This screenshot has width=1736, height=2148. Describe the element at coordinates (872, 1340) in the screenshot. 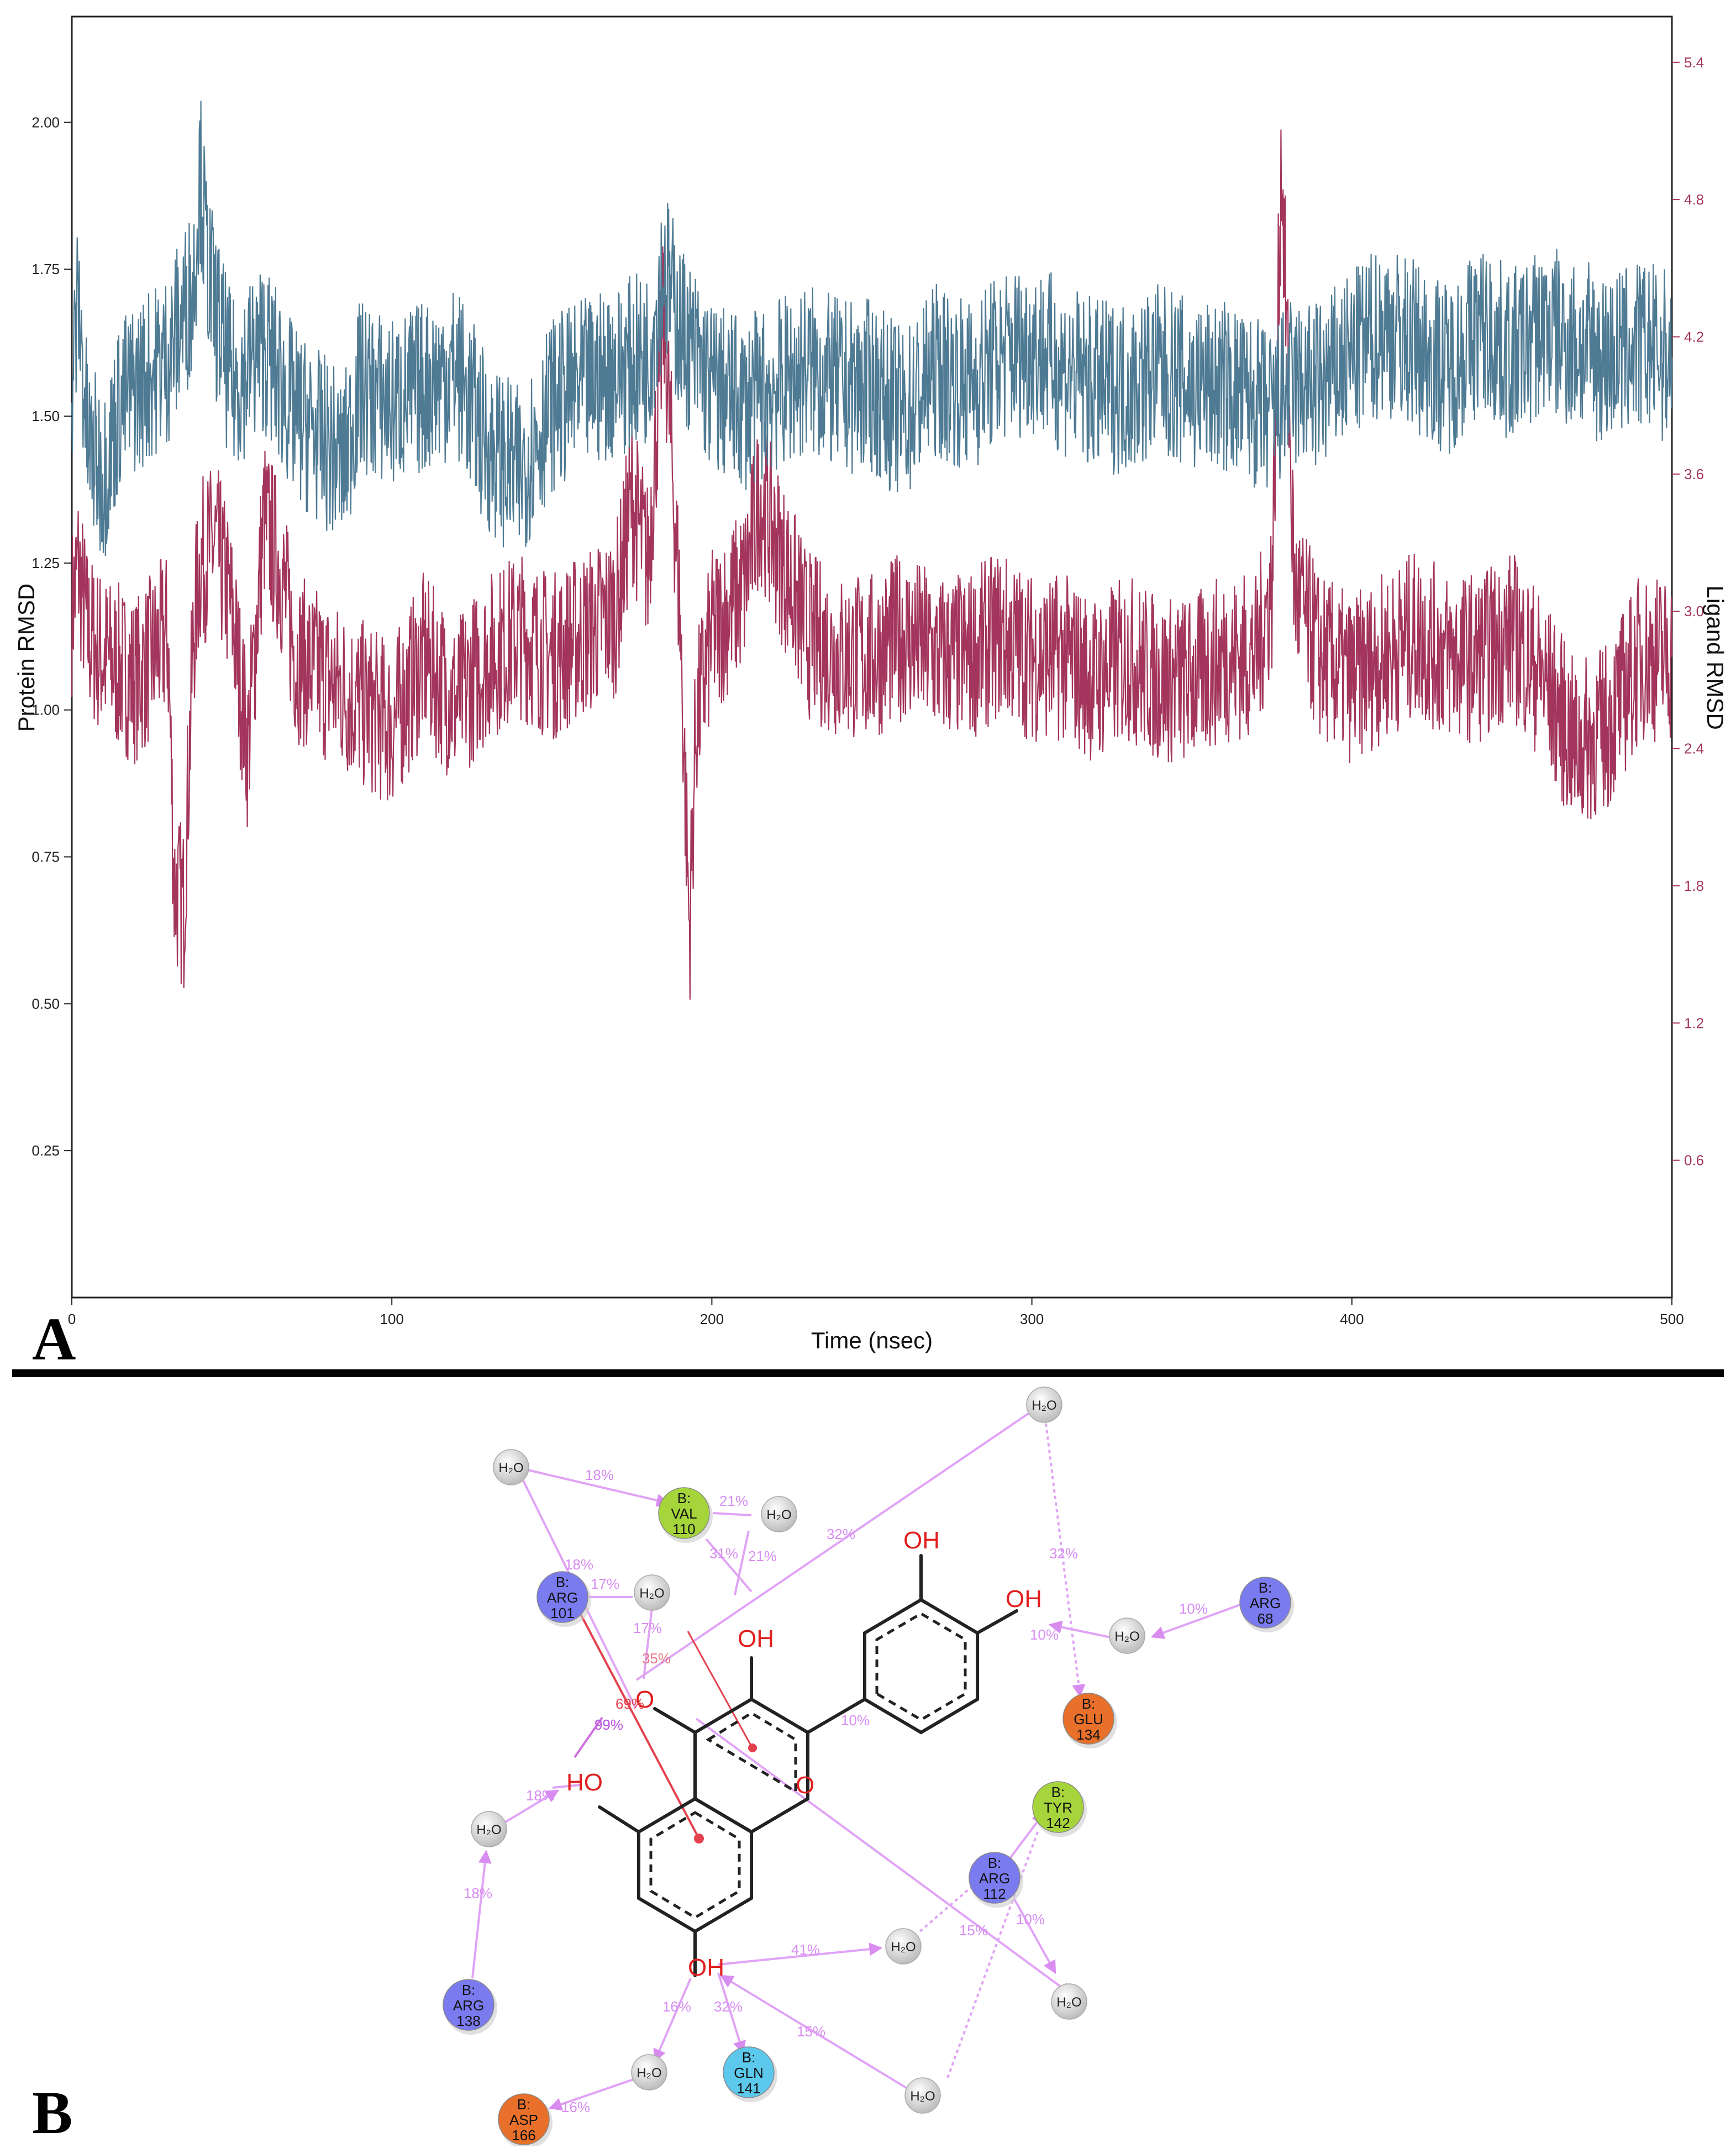

I see `x-axis-label: Time (nsec)` at that location.